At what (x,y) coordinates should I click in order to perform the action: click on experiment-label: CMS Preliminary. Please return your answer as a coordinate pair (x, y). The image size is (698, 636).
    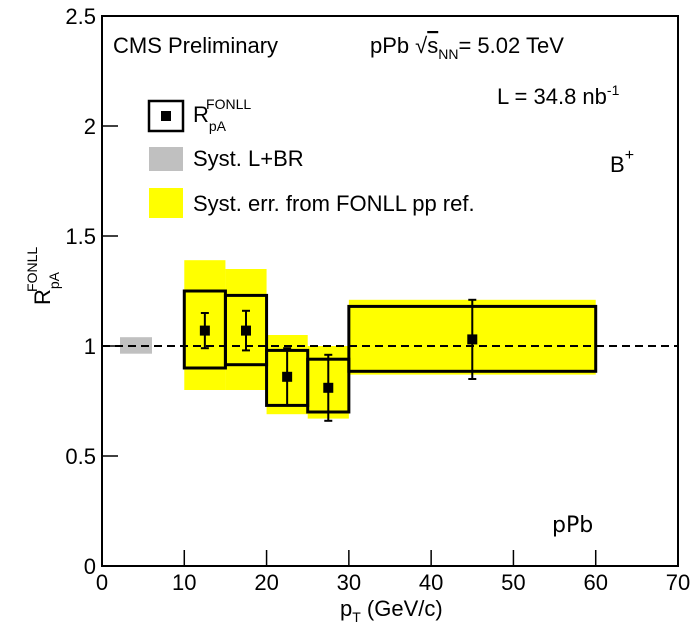
    Looking at the image, I should click on (195, 45).